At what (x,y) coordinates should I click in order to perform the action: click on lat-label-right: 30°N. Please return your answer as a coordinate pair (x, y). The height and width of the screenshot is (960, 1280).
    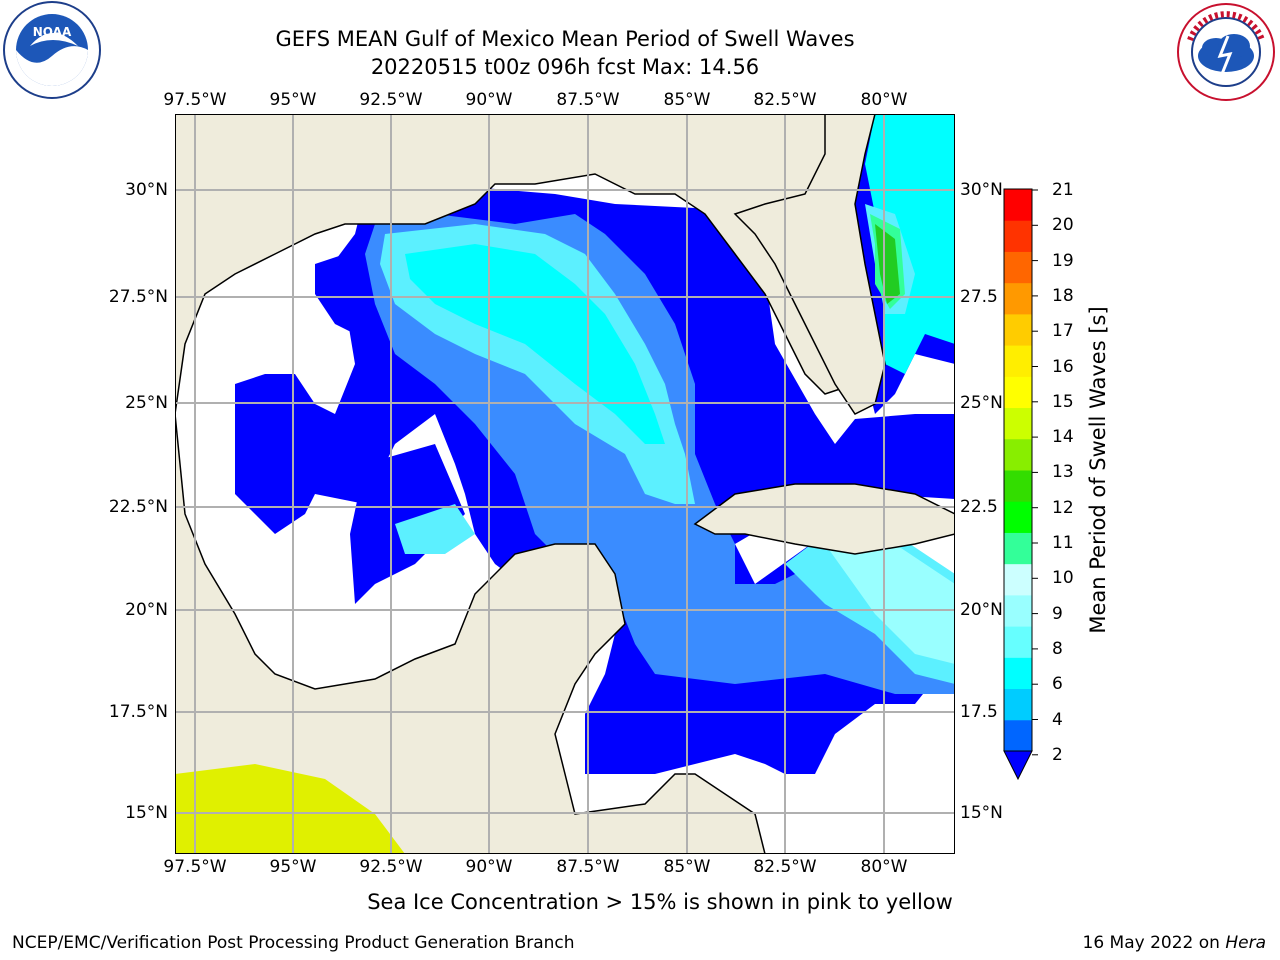
    Looking at the image, I should click on (981, 190).